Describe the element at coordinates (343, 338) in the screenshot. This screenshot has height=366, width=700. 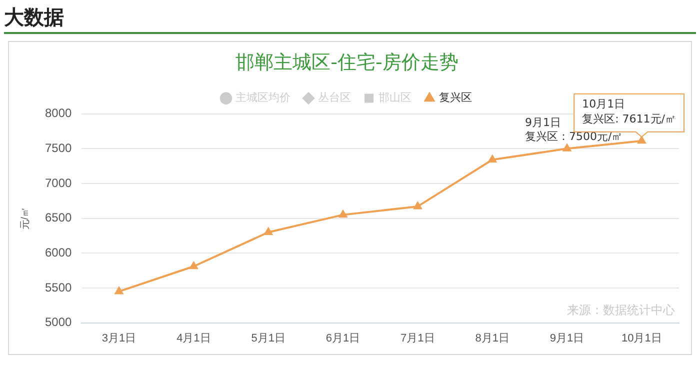
I see `x-tick-label: 6月1日` at that location.